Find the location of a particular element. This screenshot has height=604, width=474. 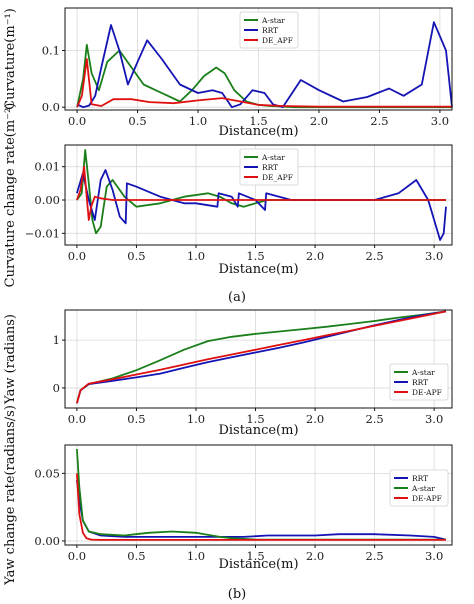

y-tick-label: 0.05 is located at coordinates (47, 473).